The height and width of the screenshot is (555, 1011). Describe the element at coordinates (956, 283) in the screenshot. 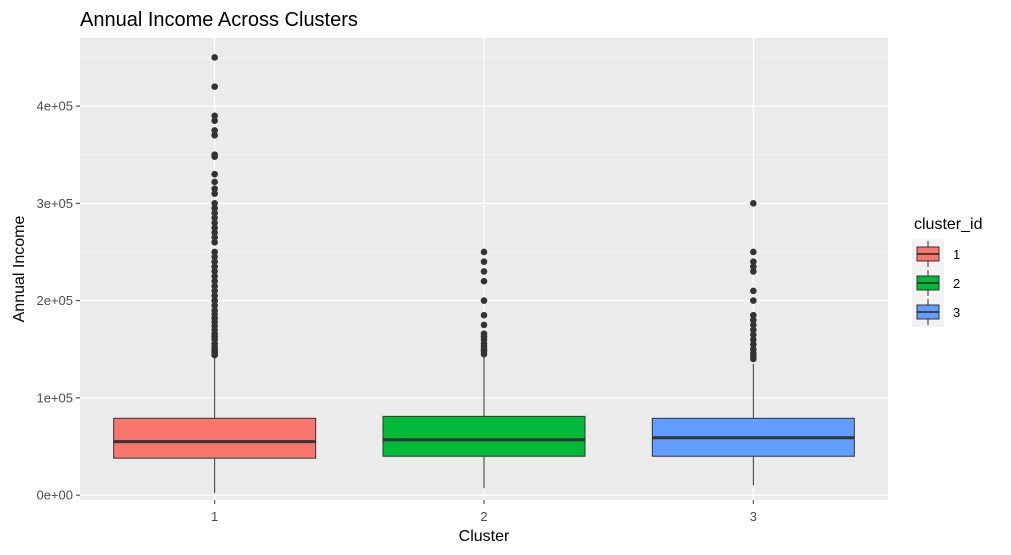

I see `legend-label: 2` at that location.